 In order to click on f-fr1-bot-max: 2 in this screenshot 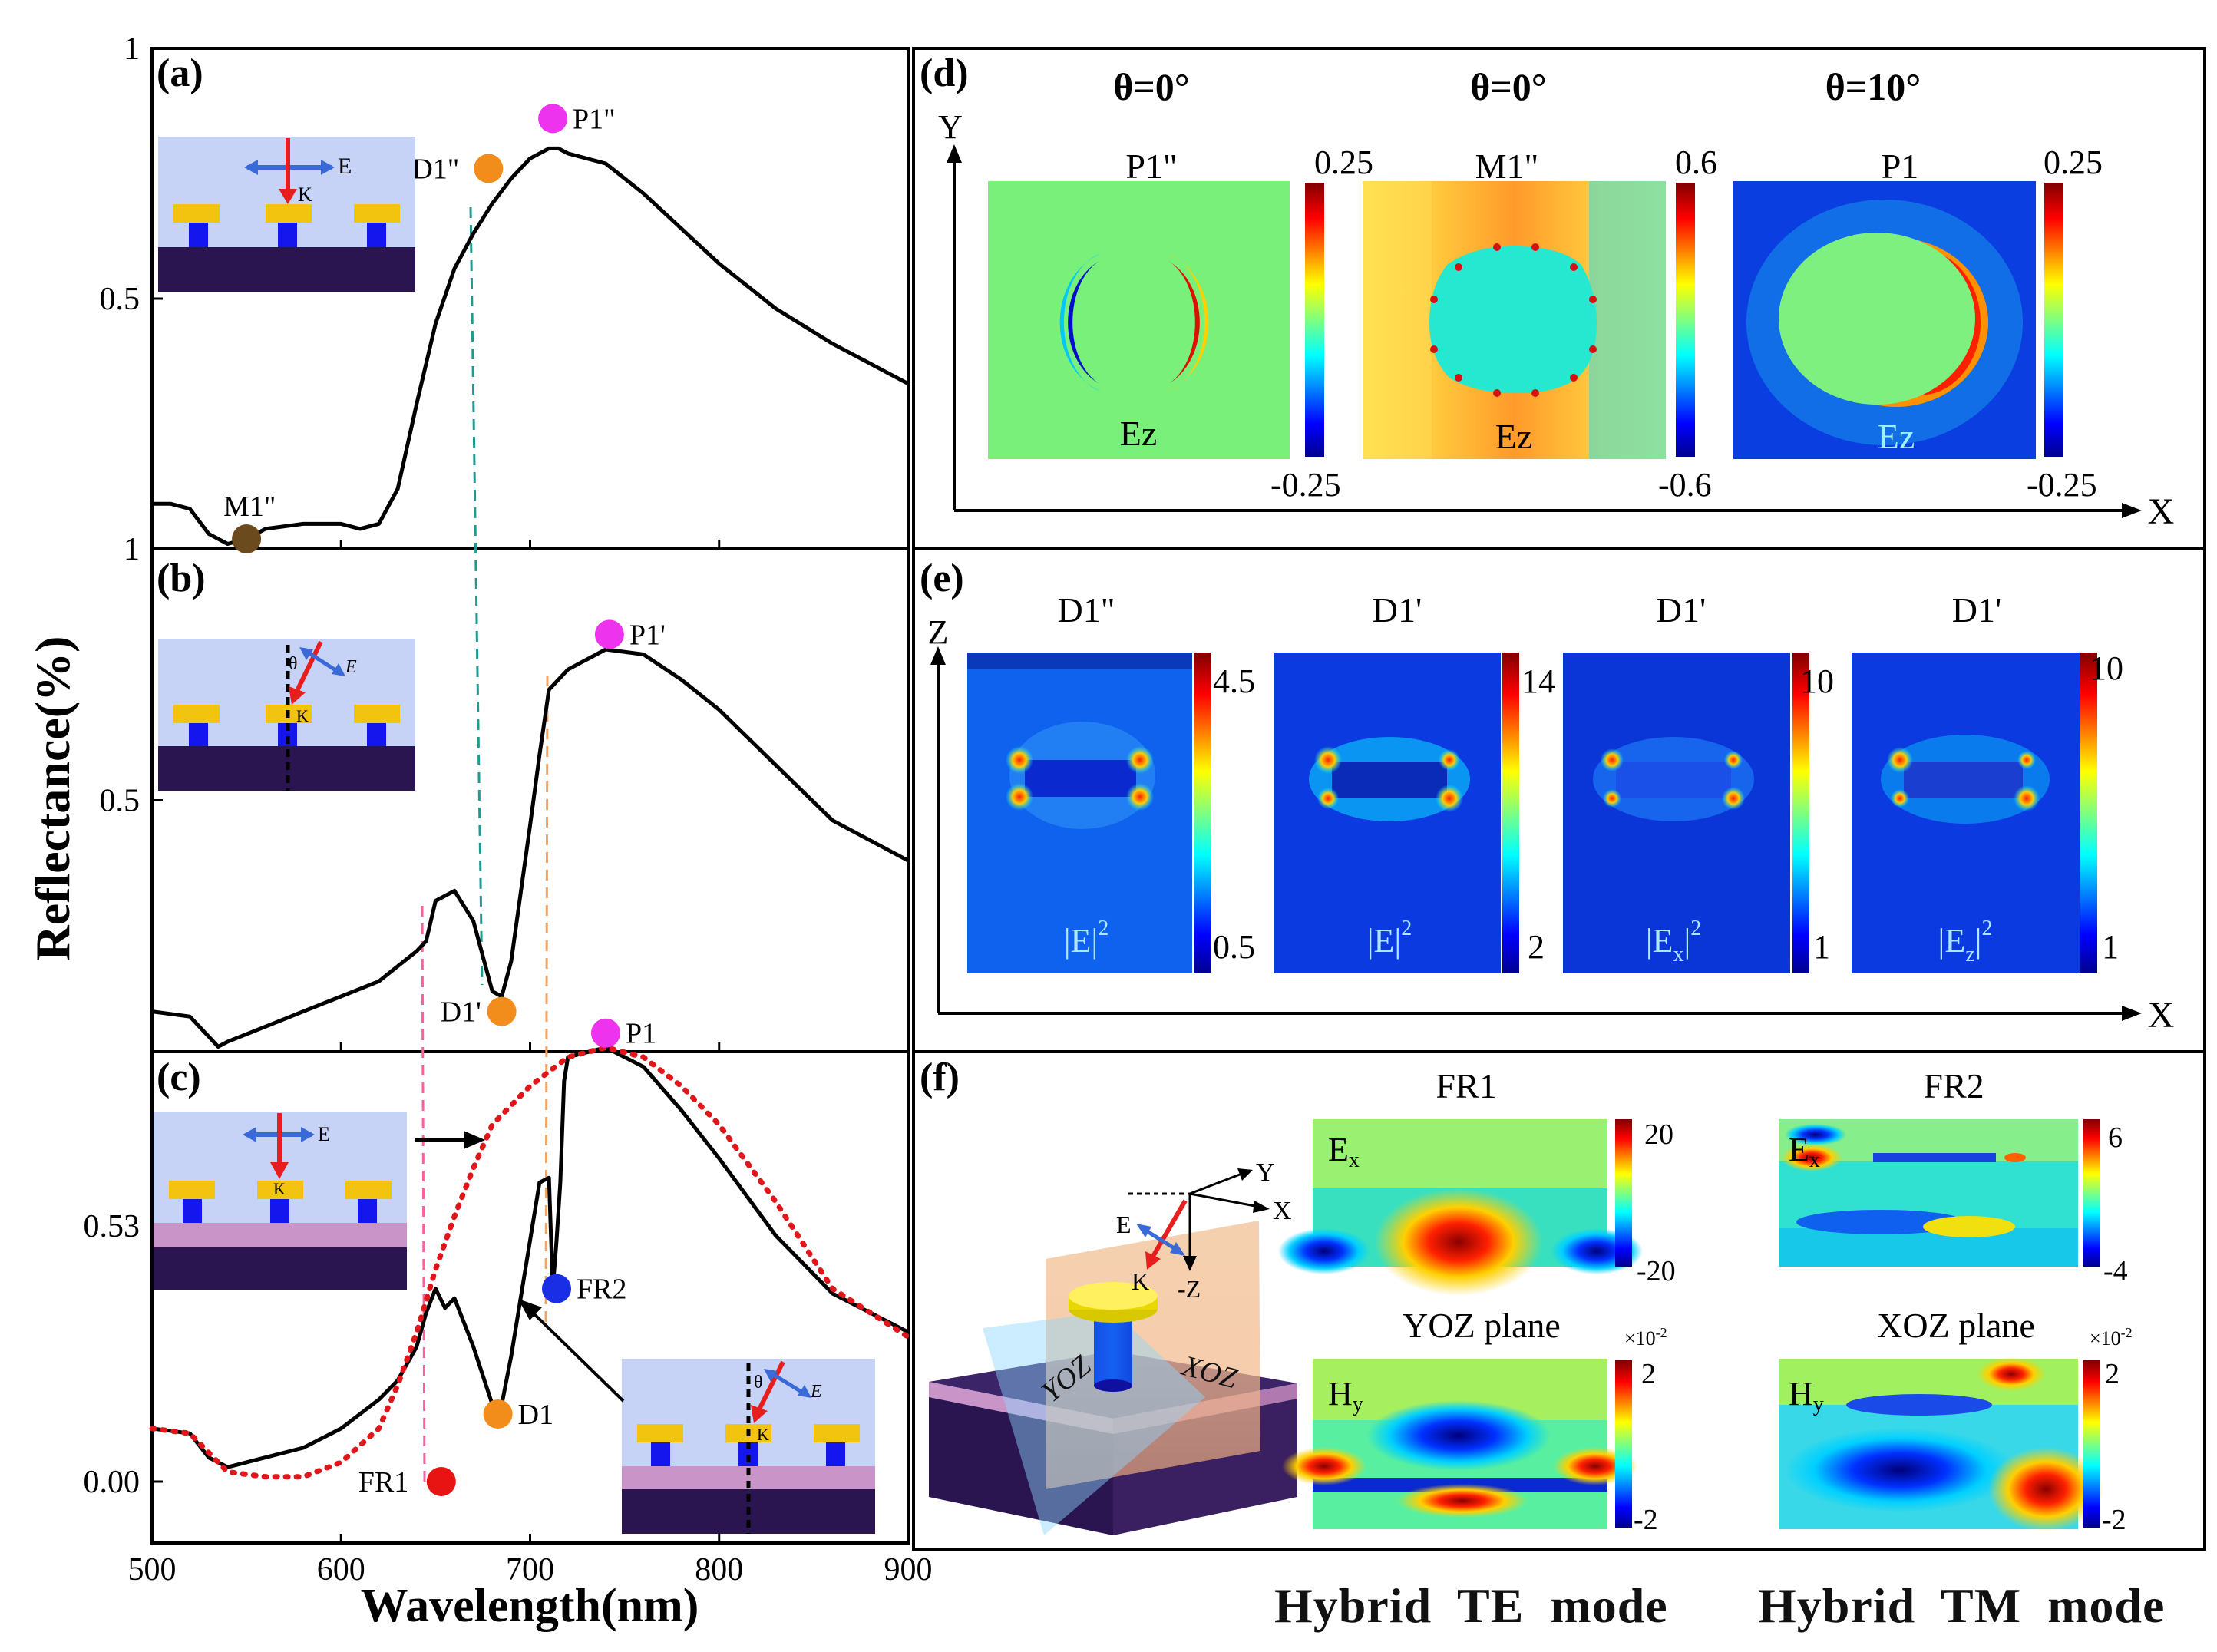, I will do `click(1649, 1374)`.